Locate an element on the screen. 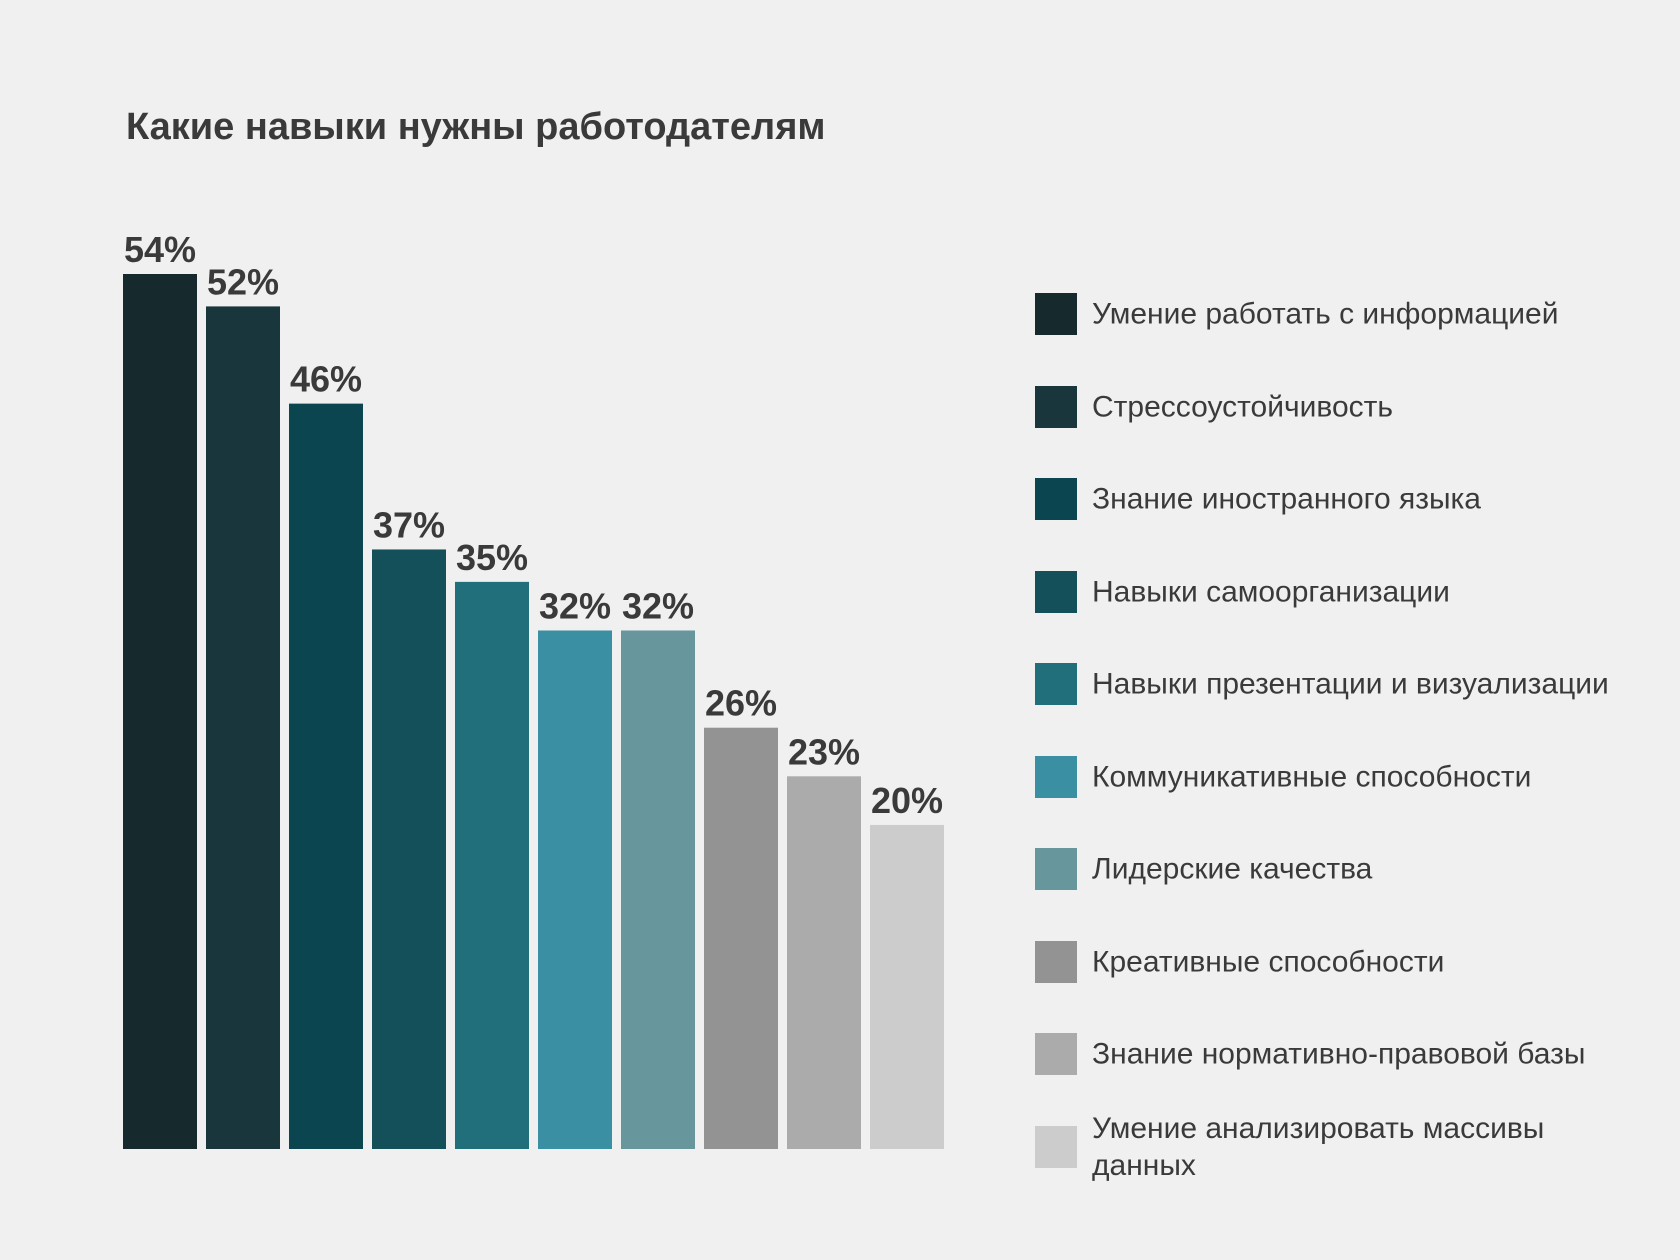 This screenshot has width=1680, height=1260. legend-item: Навыки самоорганизации is located at coordinates (1335, 592).